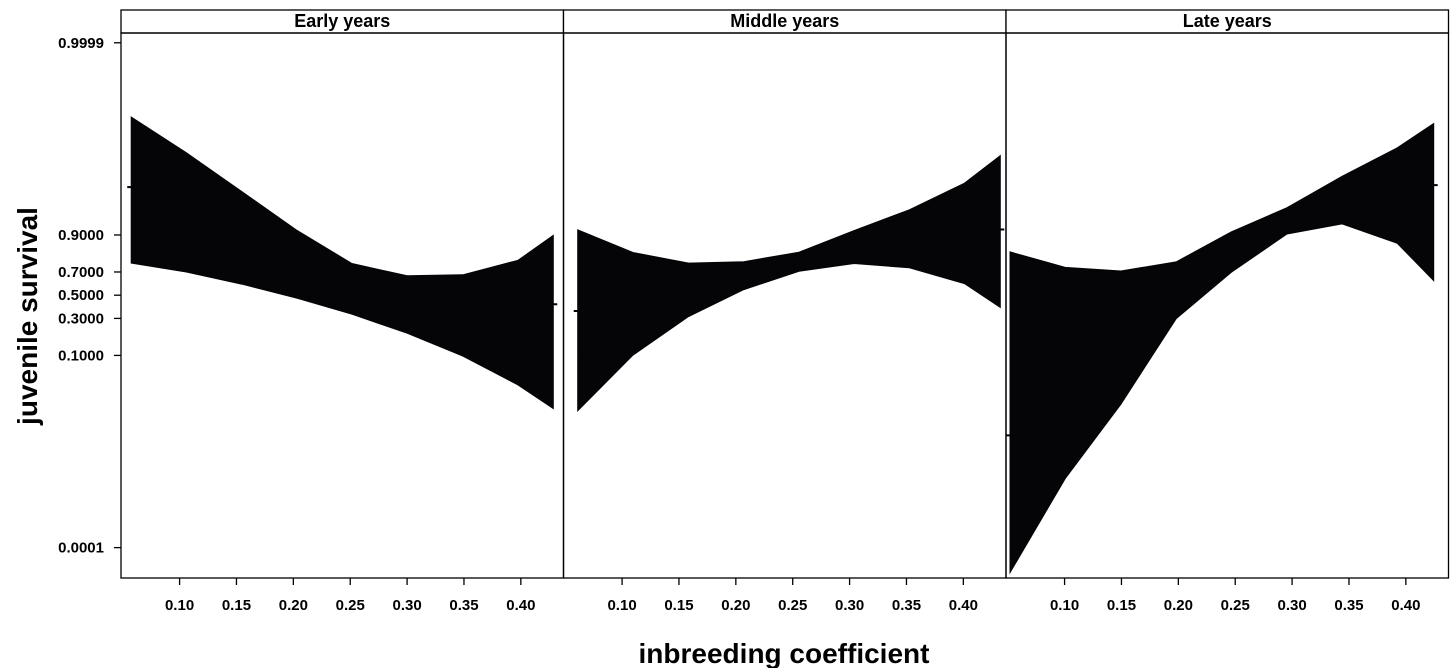  Describe the element at coordinates (784, 21) in the screenshot. I see `panel-strip-label: Middle years` at that location.